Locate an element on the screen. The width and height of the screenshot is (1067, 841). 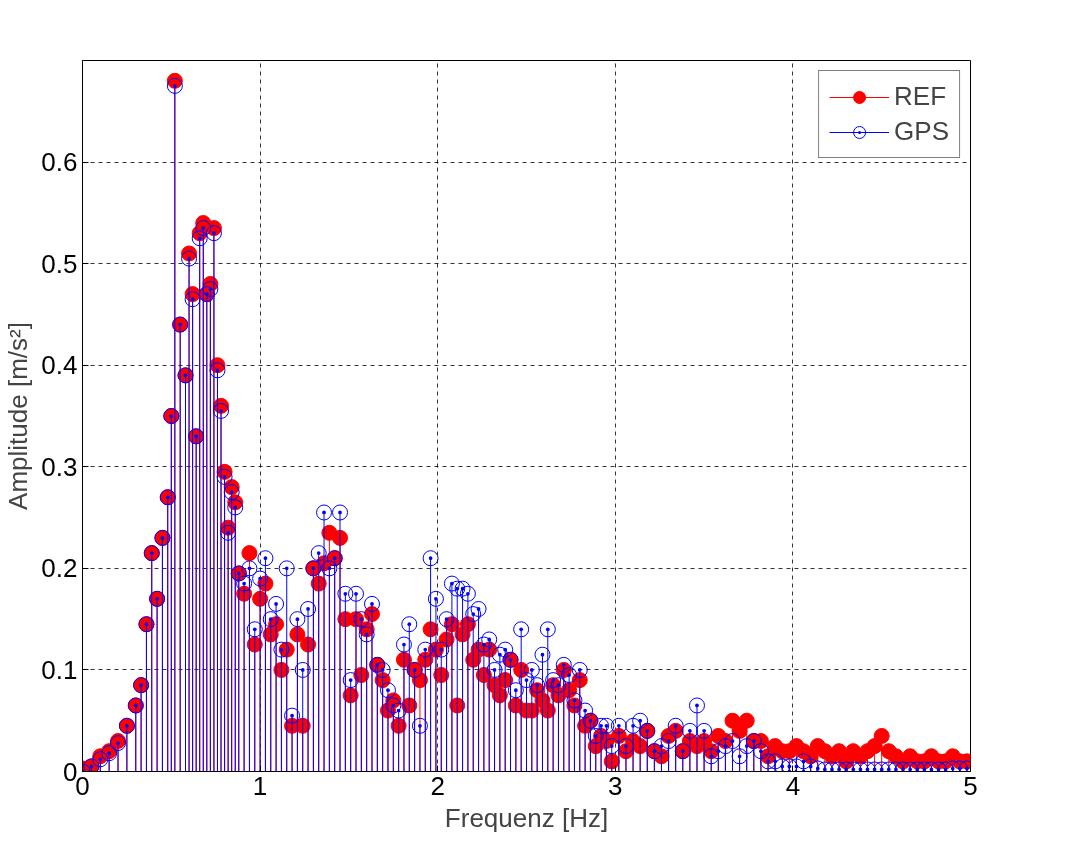
y-tick-label: 0.6 is located at coordinates (59, 162).